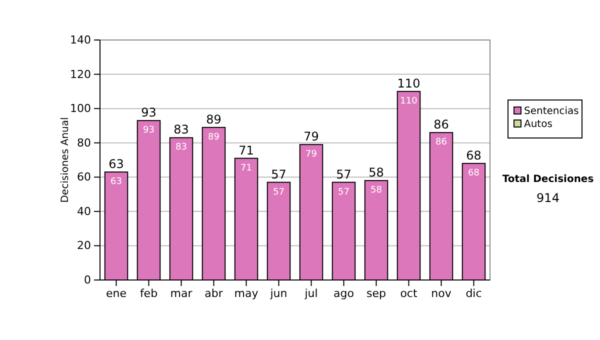 The height and width of the screenshot is (340, 600). Describe the element at coordinates (181, 129) in the screenshot. I see `total-label: 83` at that location.